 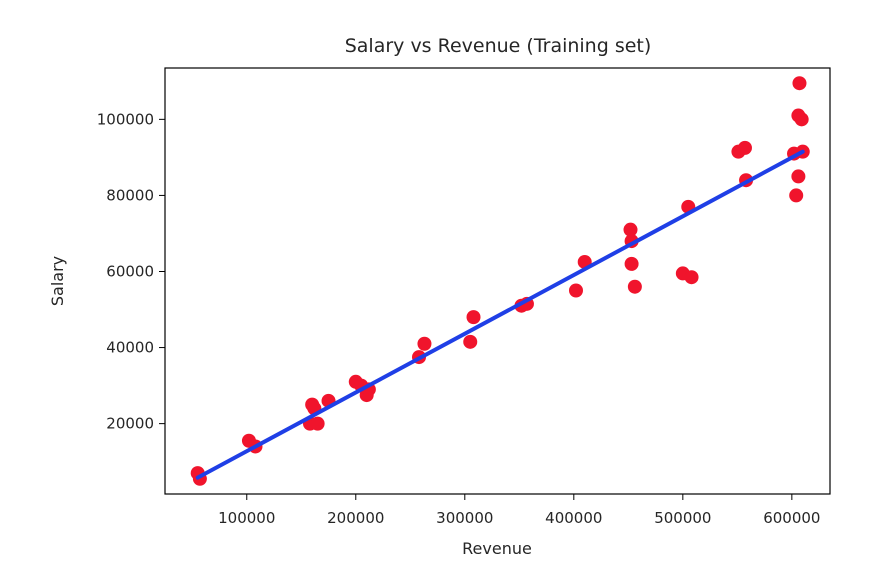 What do you see at coordinates (682, 518) in the screenshot?
I see `x-tick-label: 500000` at bounding box center [682, 518].